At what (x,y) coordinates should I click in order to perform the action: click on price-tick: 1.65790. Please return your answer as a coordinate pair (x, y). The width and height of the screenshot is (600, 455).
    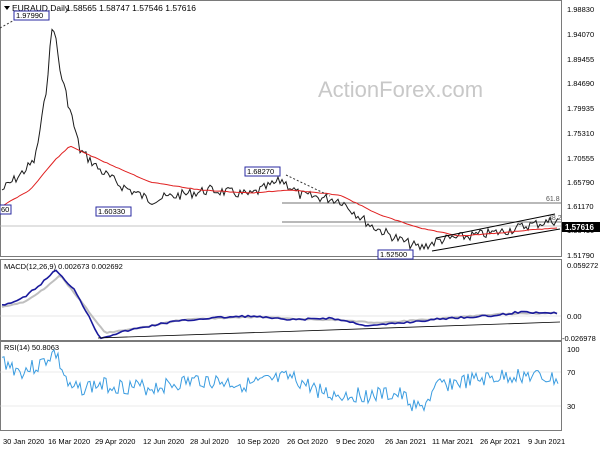
    Looking at the image, I should click on (580, 182).